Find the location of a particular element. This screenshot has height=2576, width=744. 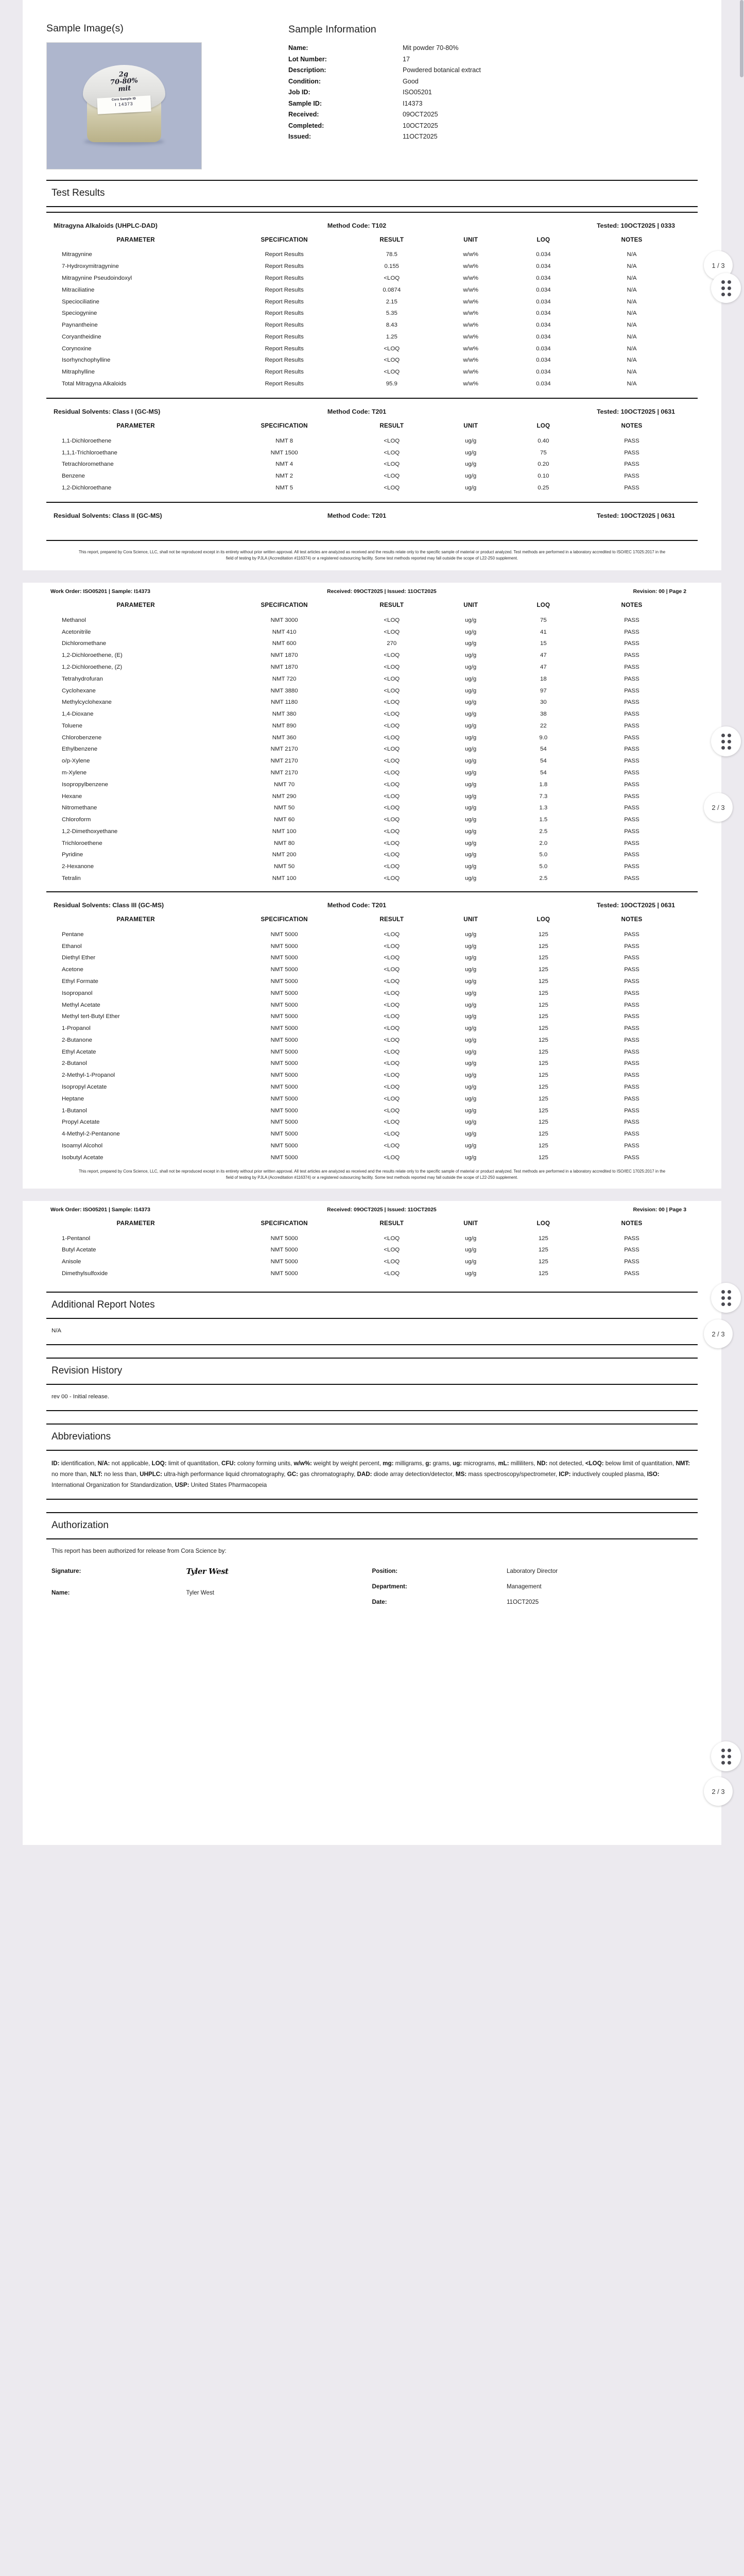

cell-res: 0.0874 is located at coordinates (392, 289).